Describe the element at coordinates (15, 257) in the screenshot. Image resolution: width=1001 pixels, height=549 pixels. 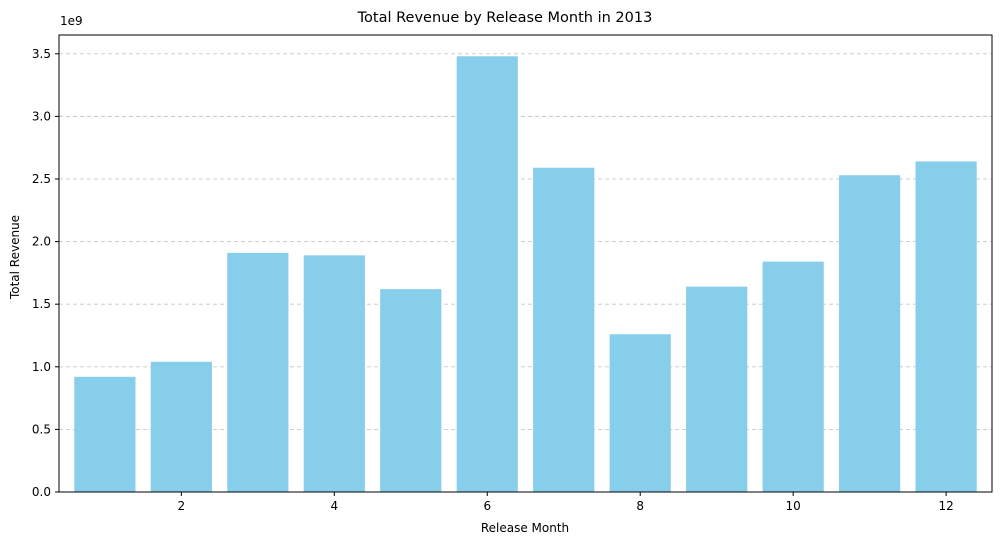
I see `y-axis-label: Total Revenue` at that location.